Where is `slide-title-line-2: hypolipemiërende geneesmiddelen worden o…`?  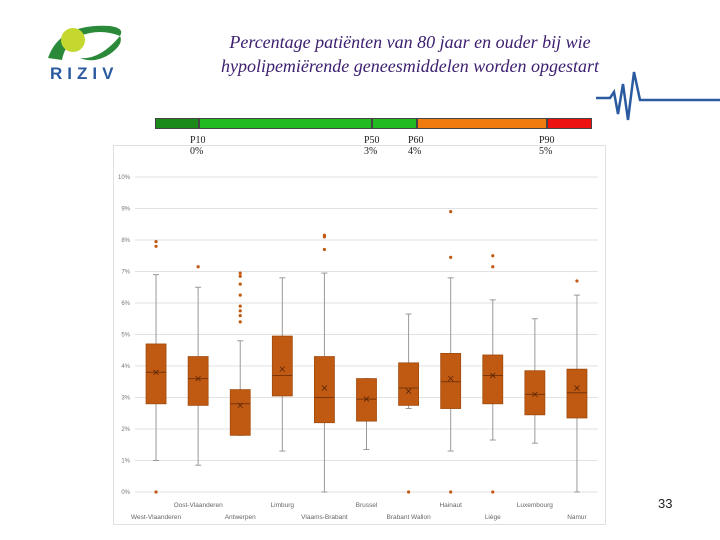 slide-title-line-2: hypolipemiërende geneesmiddelen worden o… is located at coordinates (410, 66).